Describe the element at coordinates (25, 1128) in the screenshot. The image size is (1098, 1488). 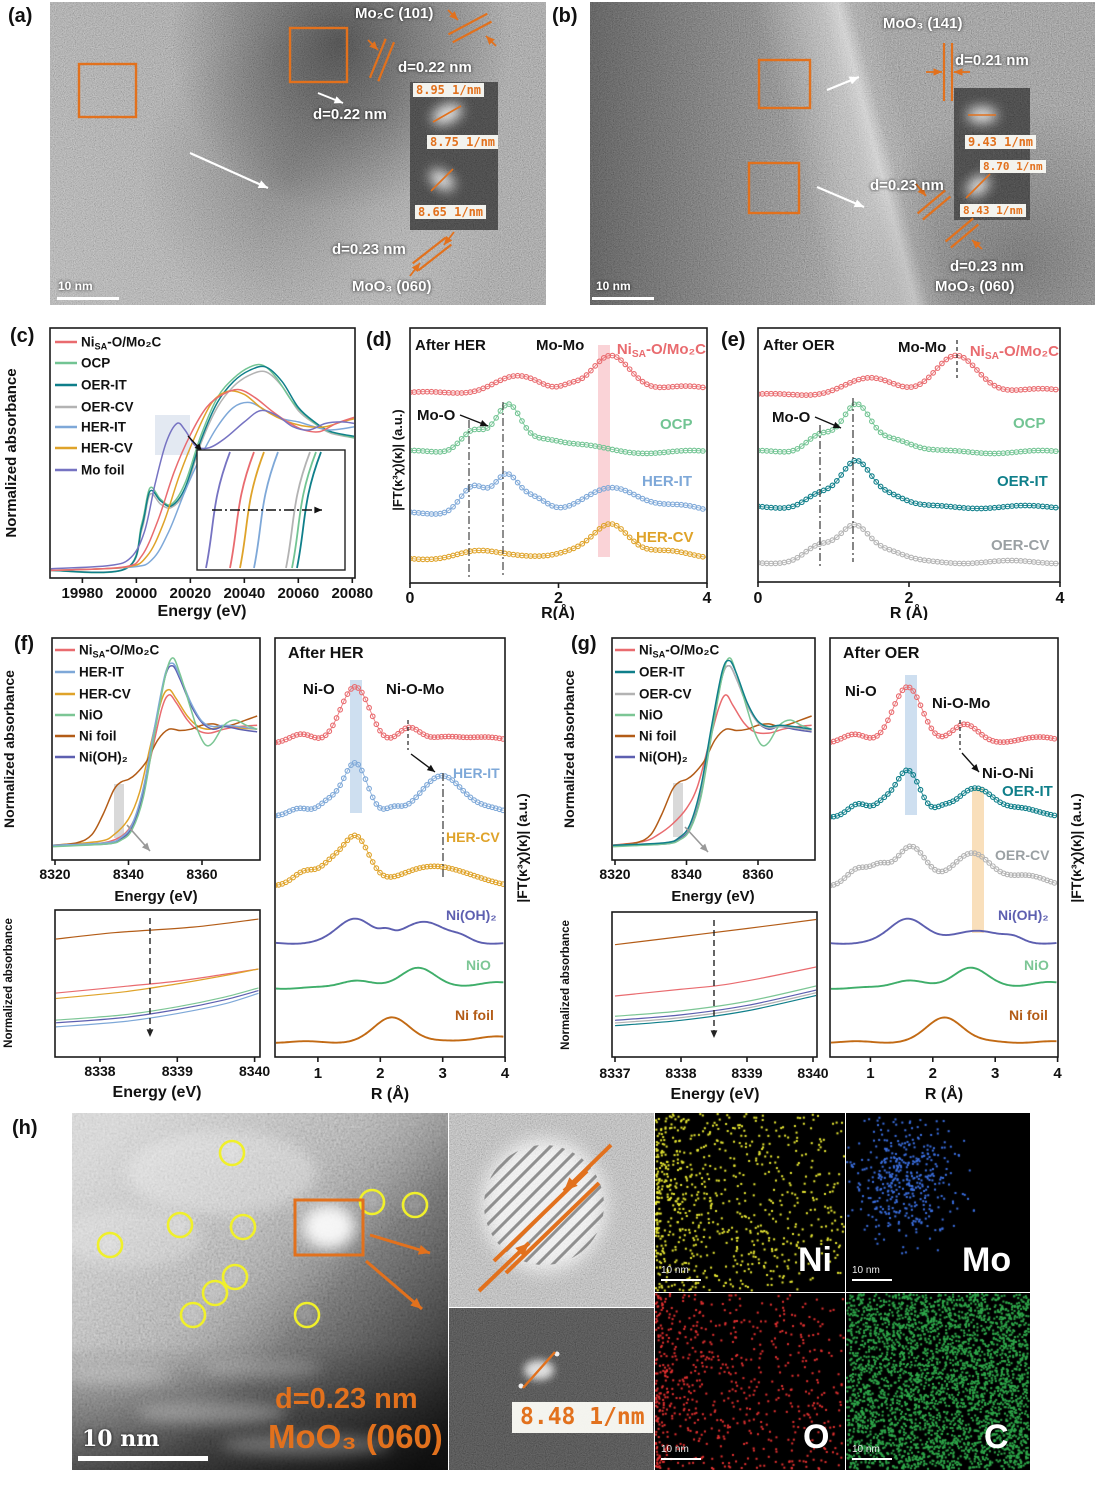
I see `panel-h-label: (h)` at that location.